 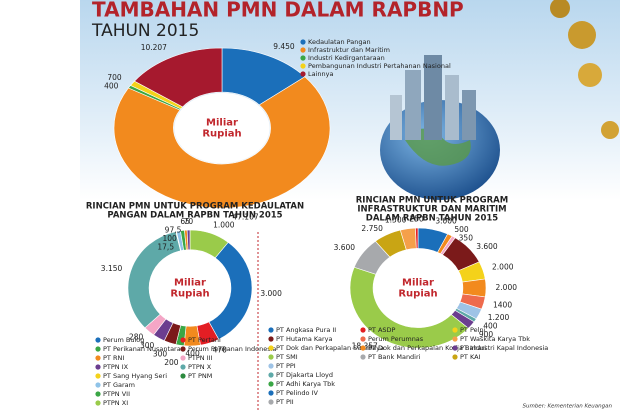 I want to click on value-label: 350, so click(x=466, y=237).